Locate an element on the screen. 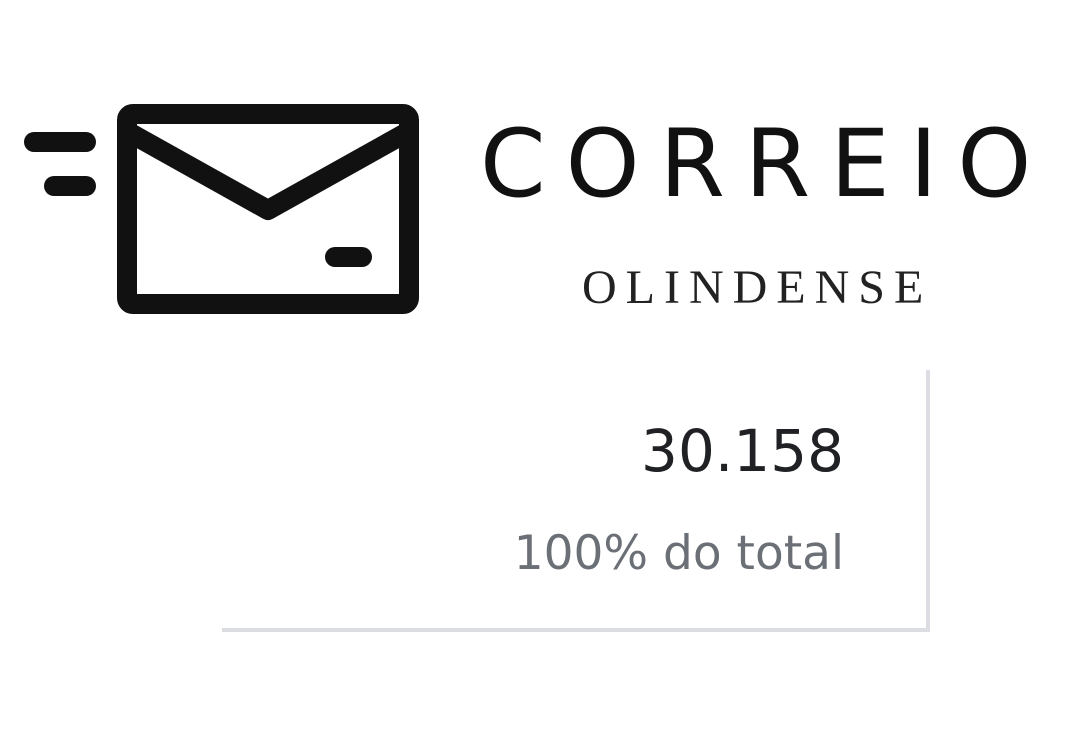 This screenshot has height=733, width=1080. envelope-icon is located at coordinates (221, 209).